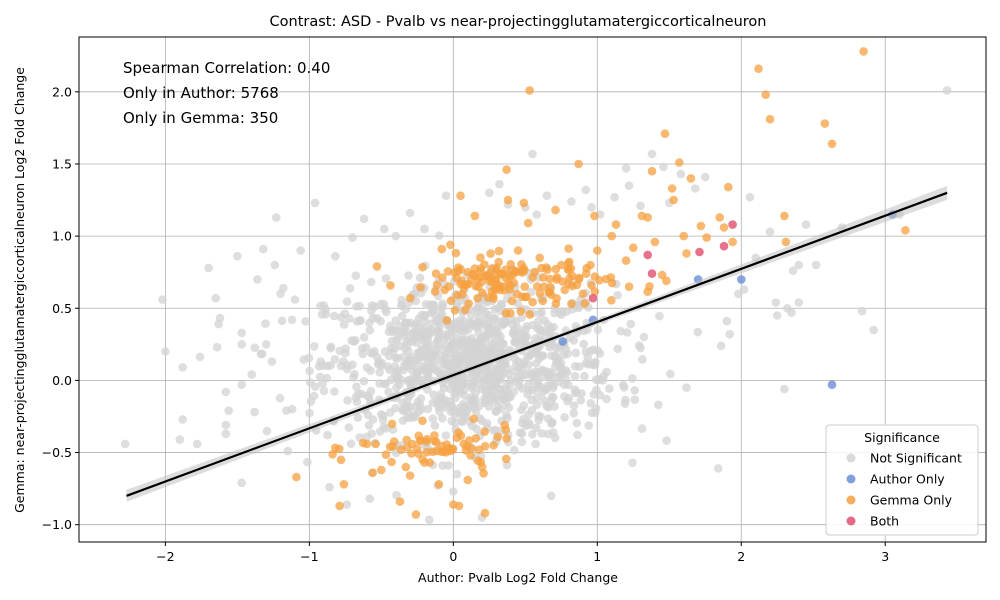  Describe the element at coordinates (851, 500) in the screenshot. I see `legend-marker-gemma-only` at that location.